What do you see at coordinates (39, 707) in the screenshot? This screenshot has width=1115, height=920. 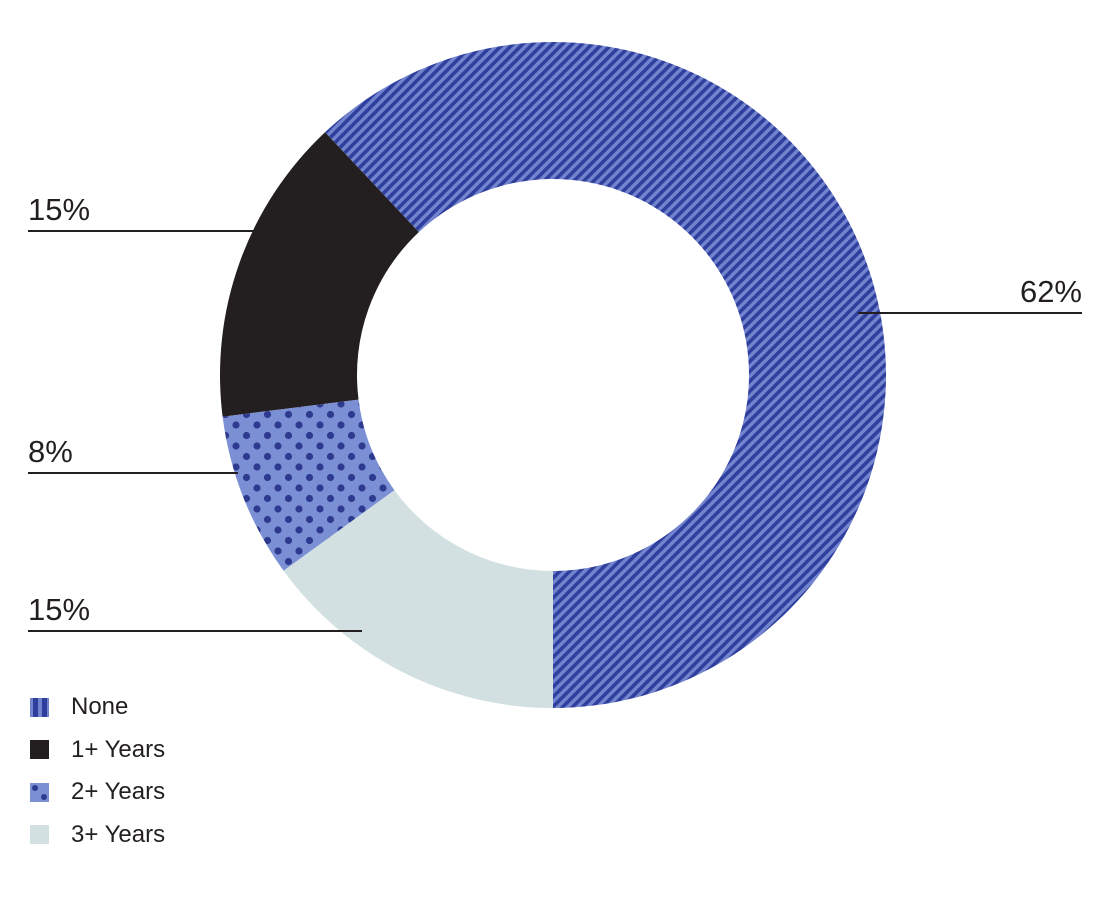 I see `legend-swatch-none` at bounding box center [39, 707].